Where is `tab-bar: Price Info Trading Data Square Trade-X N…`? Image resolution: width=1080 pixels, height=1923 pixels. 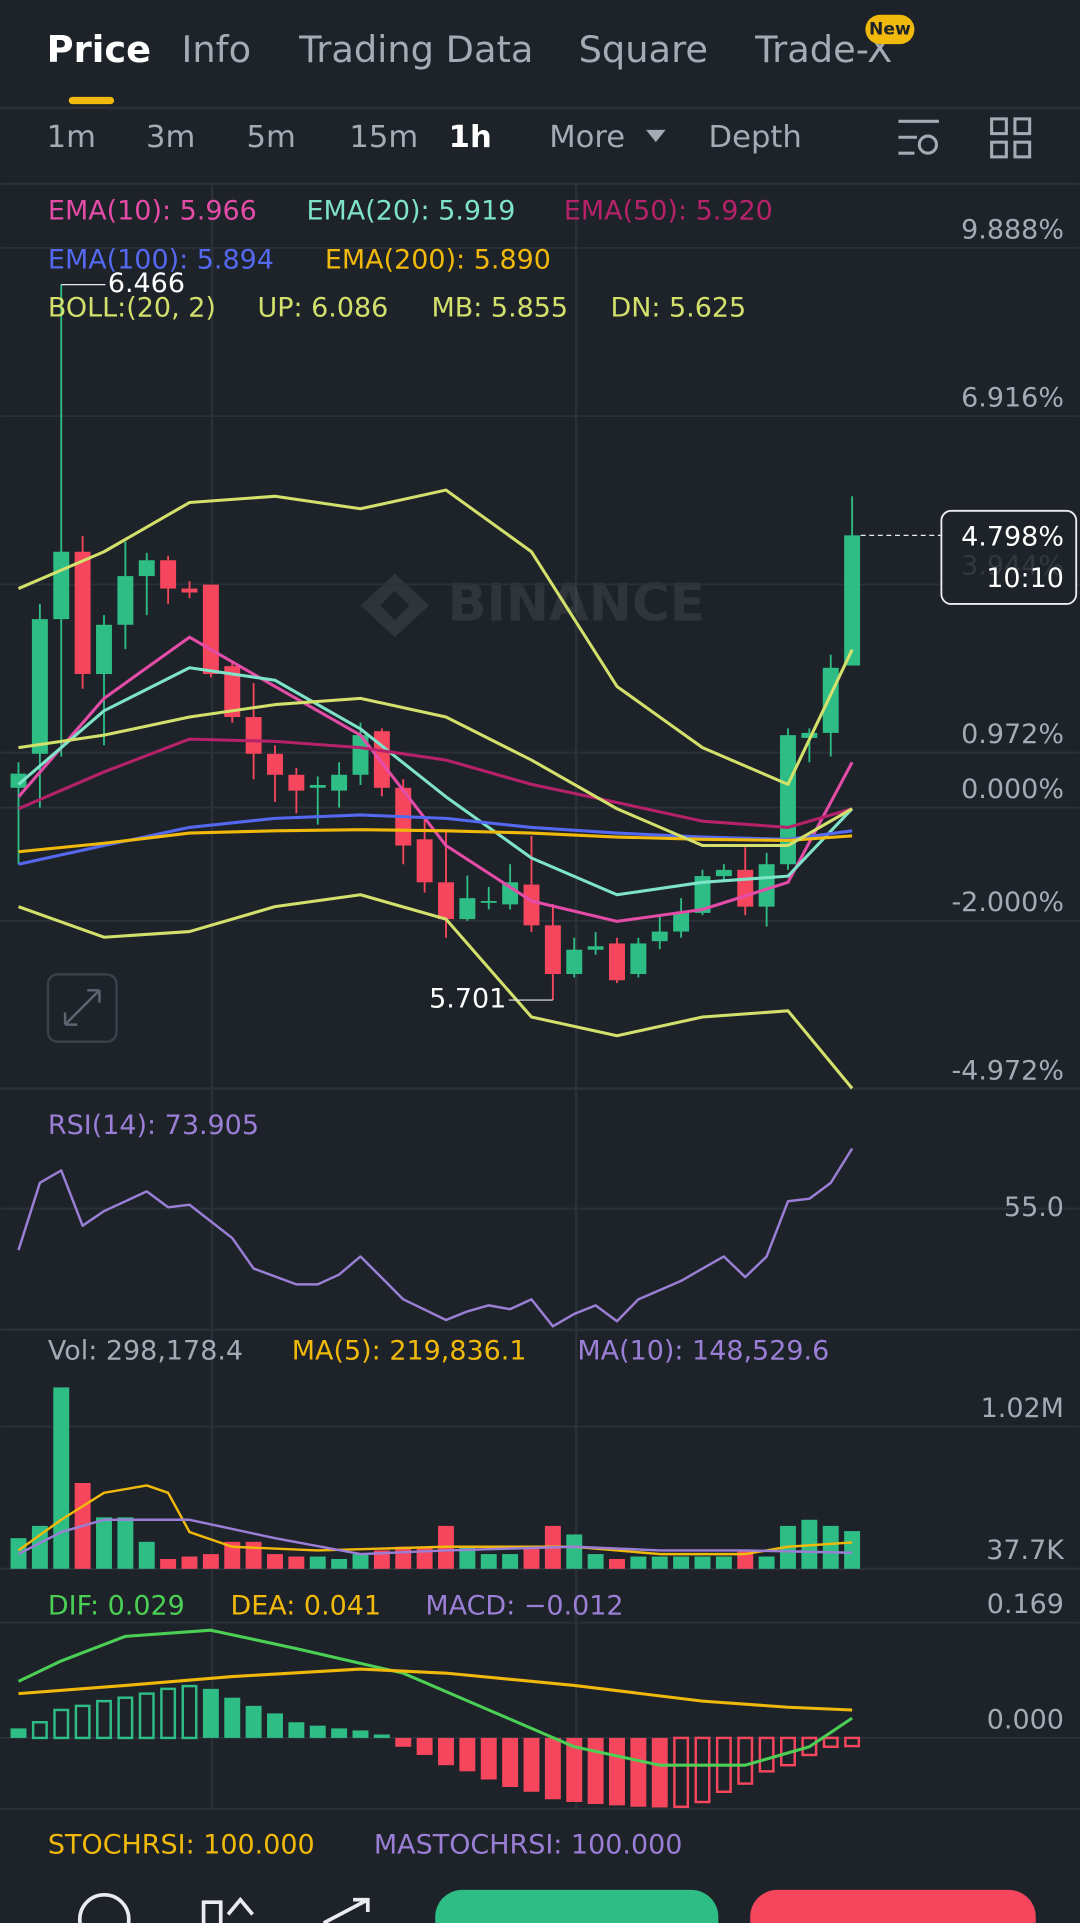 tab-bar: Price Info Trading Data Square Trade-X N… is located at coordinates (540, 62).